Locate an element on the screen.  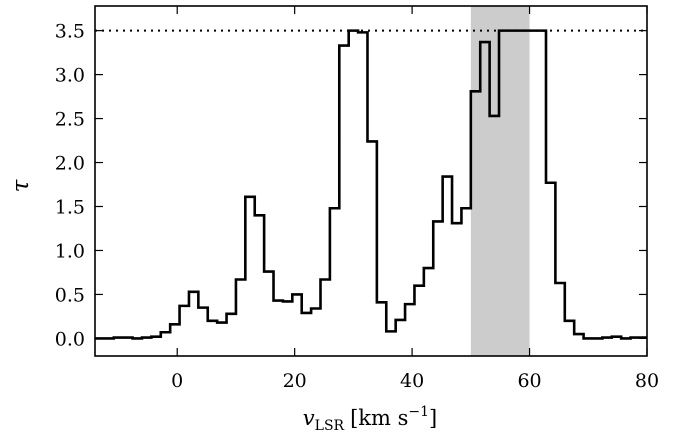
x-axis-label-units-open: [km s is located at coordinates (379, 418).